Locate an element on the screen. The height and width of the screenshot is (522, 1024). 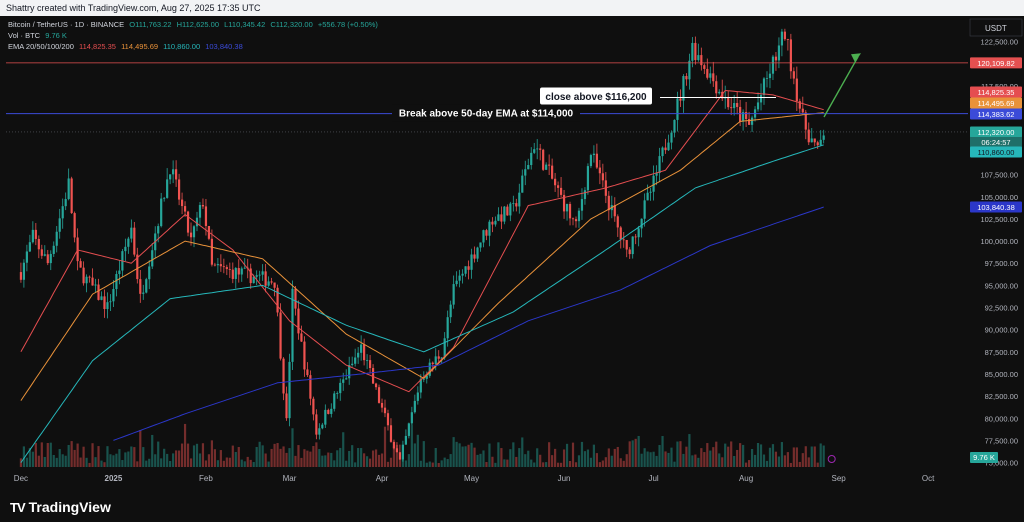
price-tick-label: 80,000.00 is located at coordinates (1001, 418).